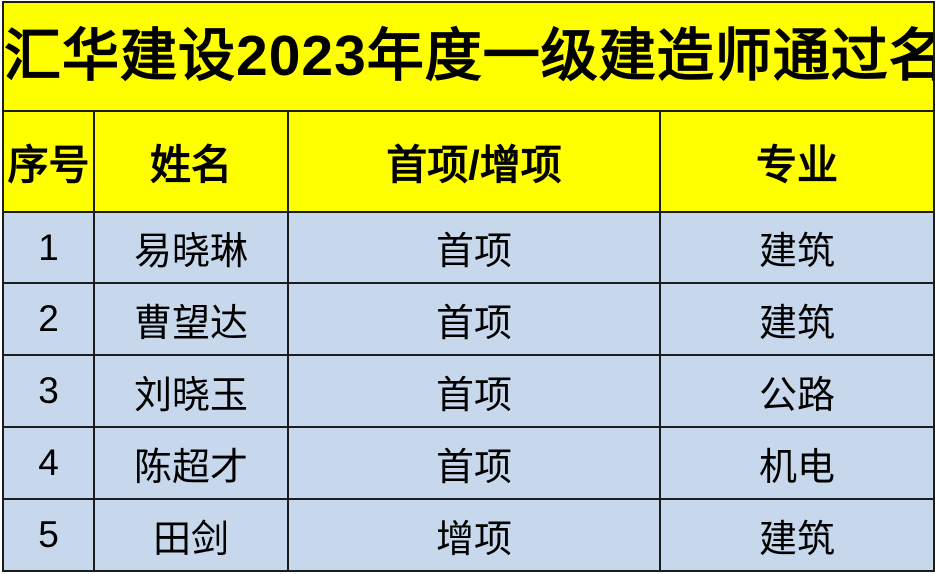 The width and height of the screenshot is (935, 574). What do you see at coordinates (48, 463) in the screenshot?
I see `cell-serial: 4` at bounding box center [48, 463].